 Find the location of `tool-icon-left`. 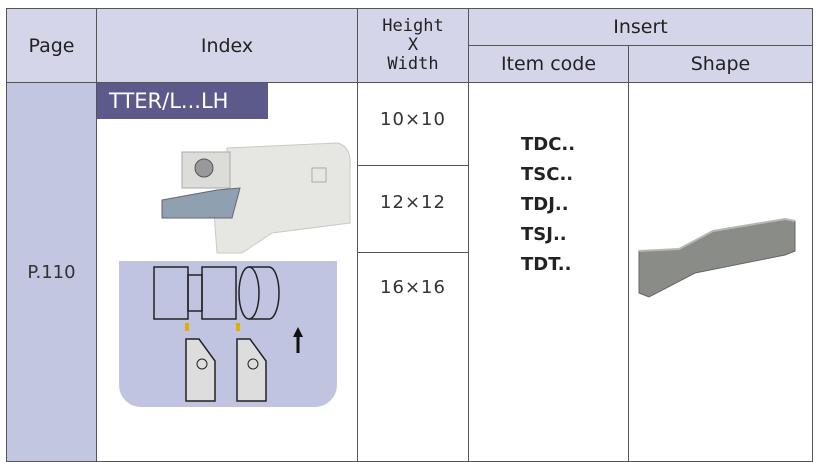

tool-icon-left is located at coordinates (200, 362).